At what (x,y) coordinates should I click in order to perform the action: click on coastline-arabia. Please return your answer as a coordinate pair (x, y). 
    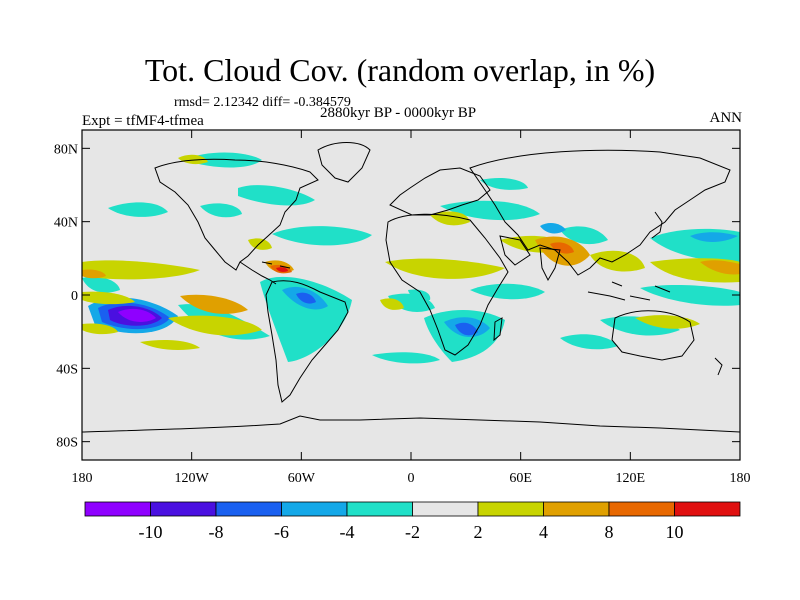
    Looking at the image, I should click on (515, 250).